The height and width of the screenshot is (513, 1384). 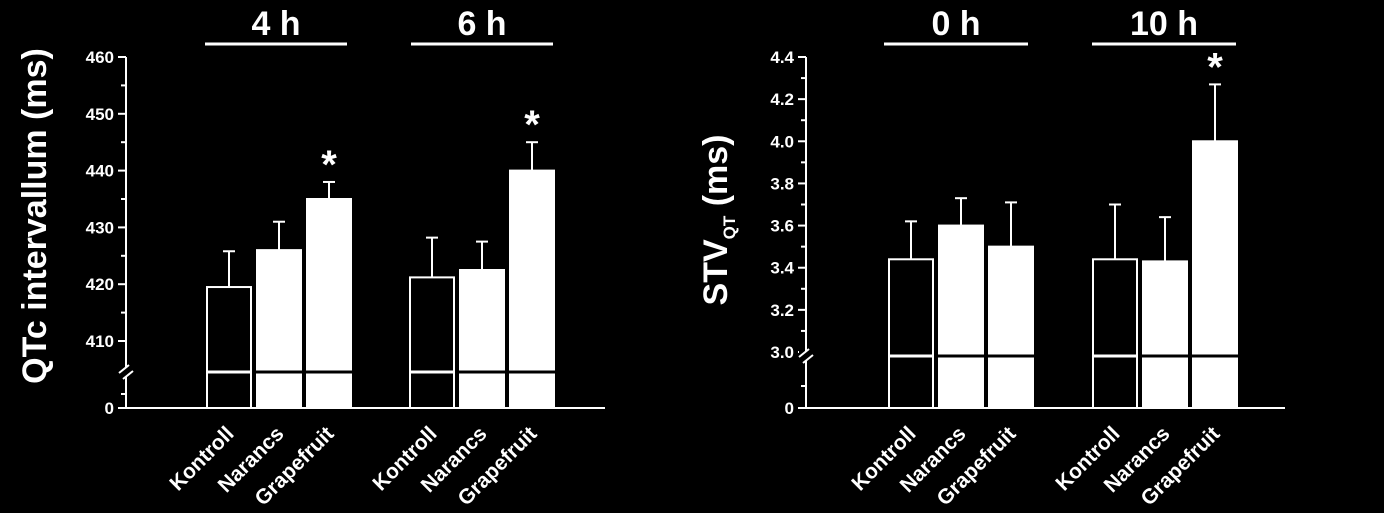 I want to click on y-tick-label: 3.4, so click(x=782, y=268).